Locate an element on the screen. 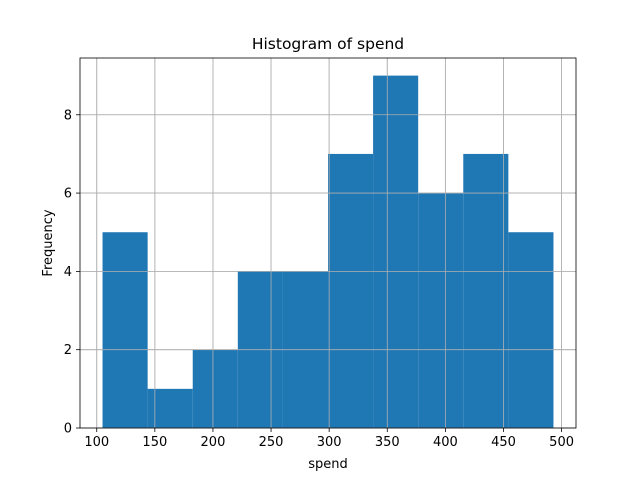 This screenshot has width=640, height=480. x-axis-label: spend is located at coordinates (328, 464).